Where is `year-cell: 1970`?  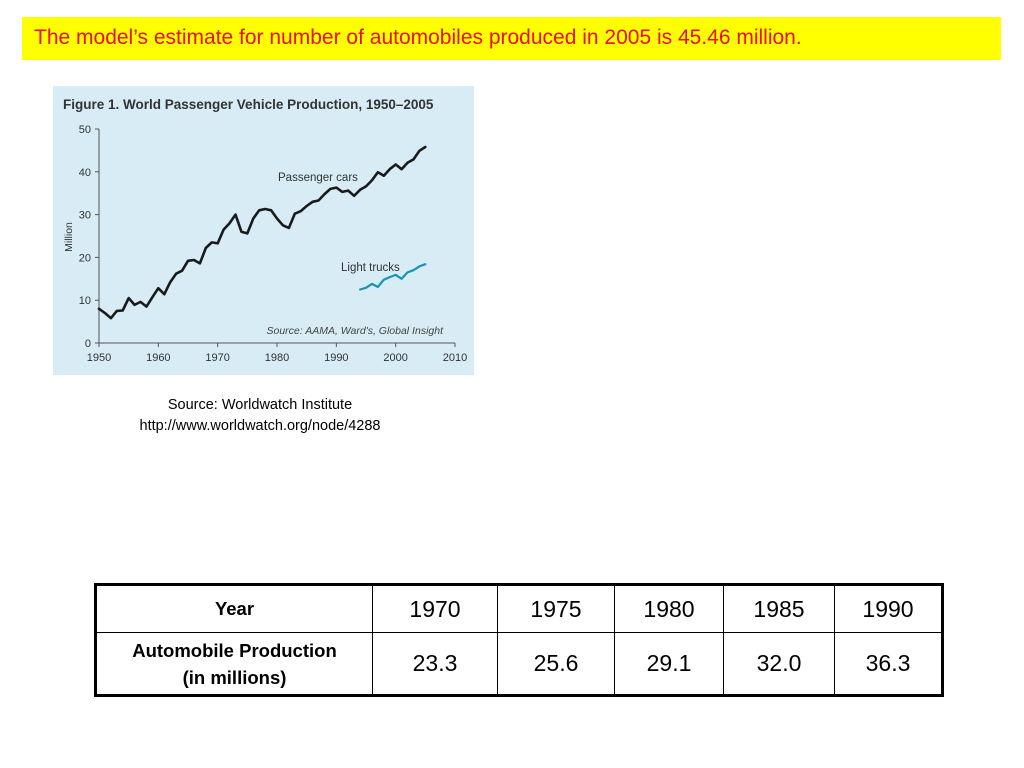 year-cell: 1970 is located at coordinates (435, 608).